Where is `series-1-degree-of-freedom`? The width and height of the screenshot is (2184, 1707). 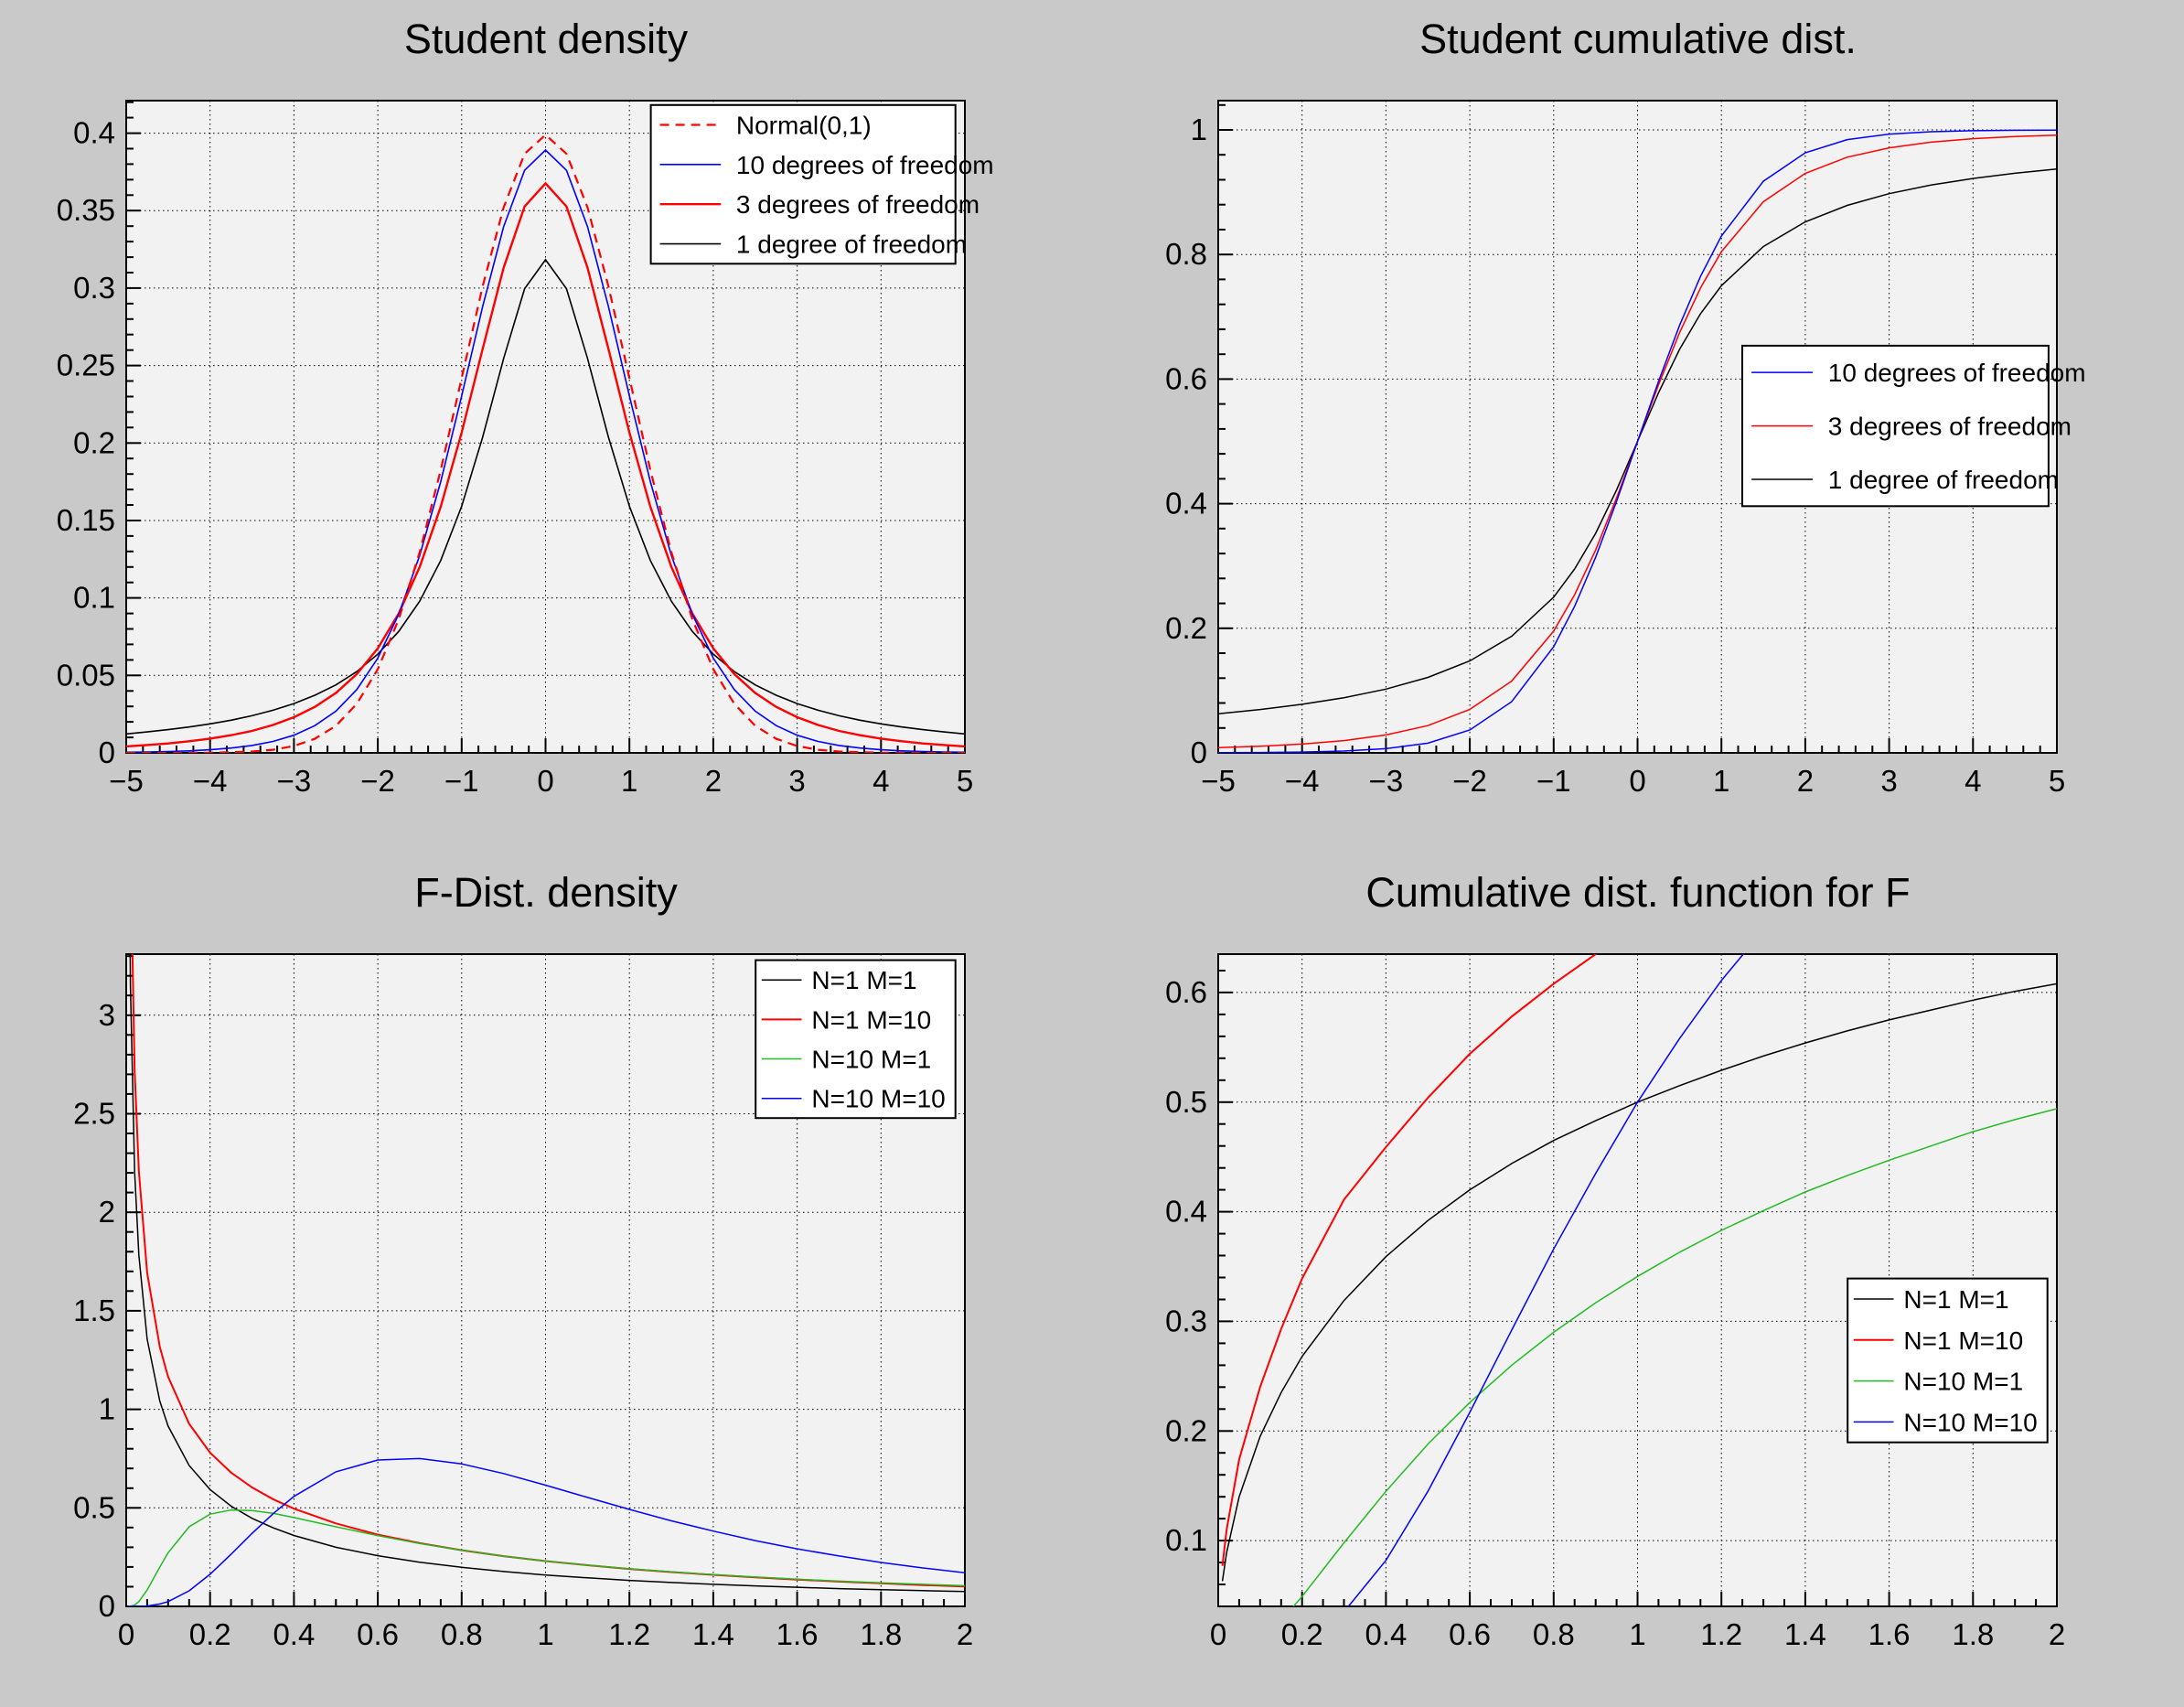
series-1-degree-of-freedom is located at coordinates (545, 497).